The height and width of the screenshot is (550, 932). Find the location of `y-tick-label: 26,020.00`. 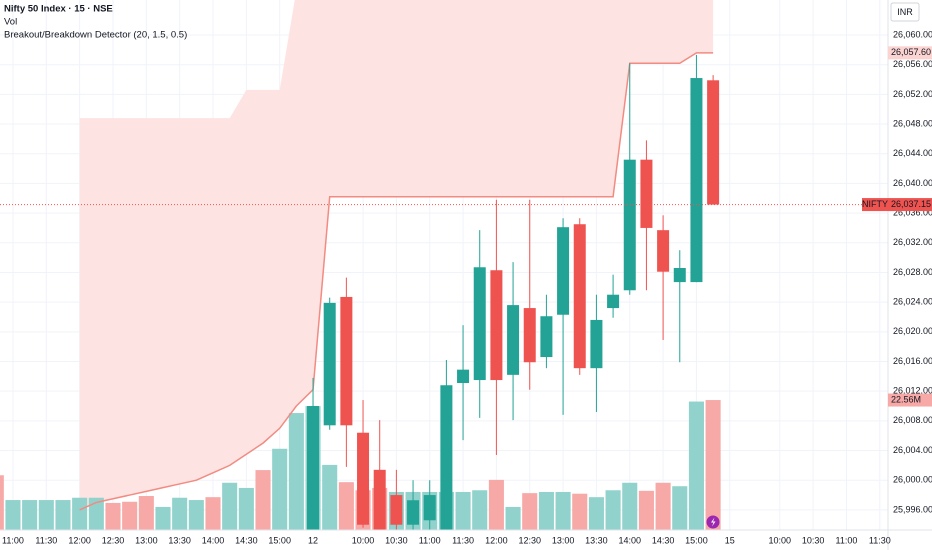

y-tick-label: 26,020.00 is located at coordinates (912, 331).